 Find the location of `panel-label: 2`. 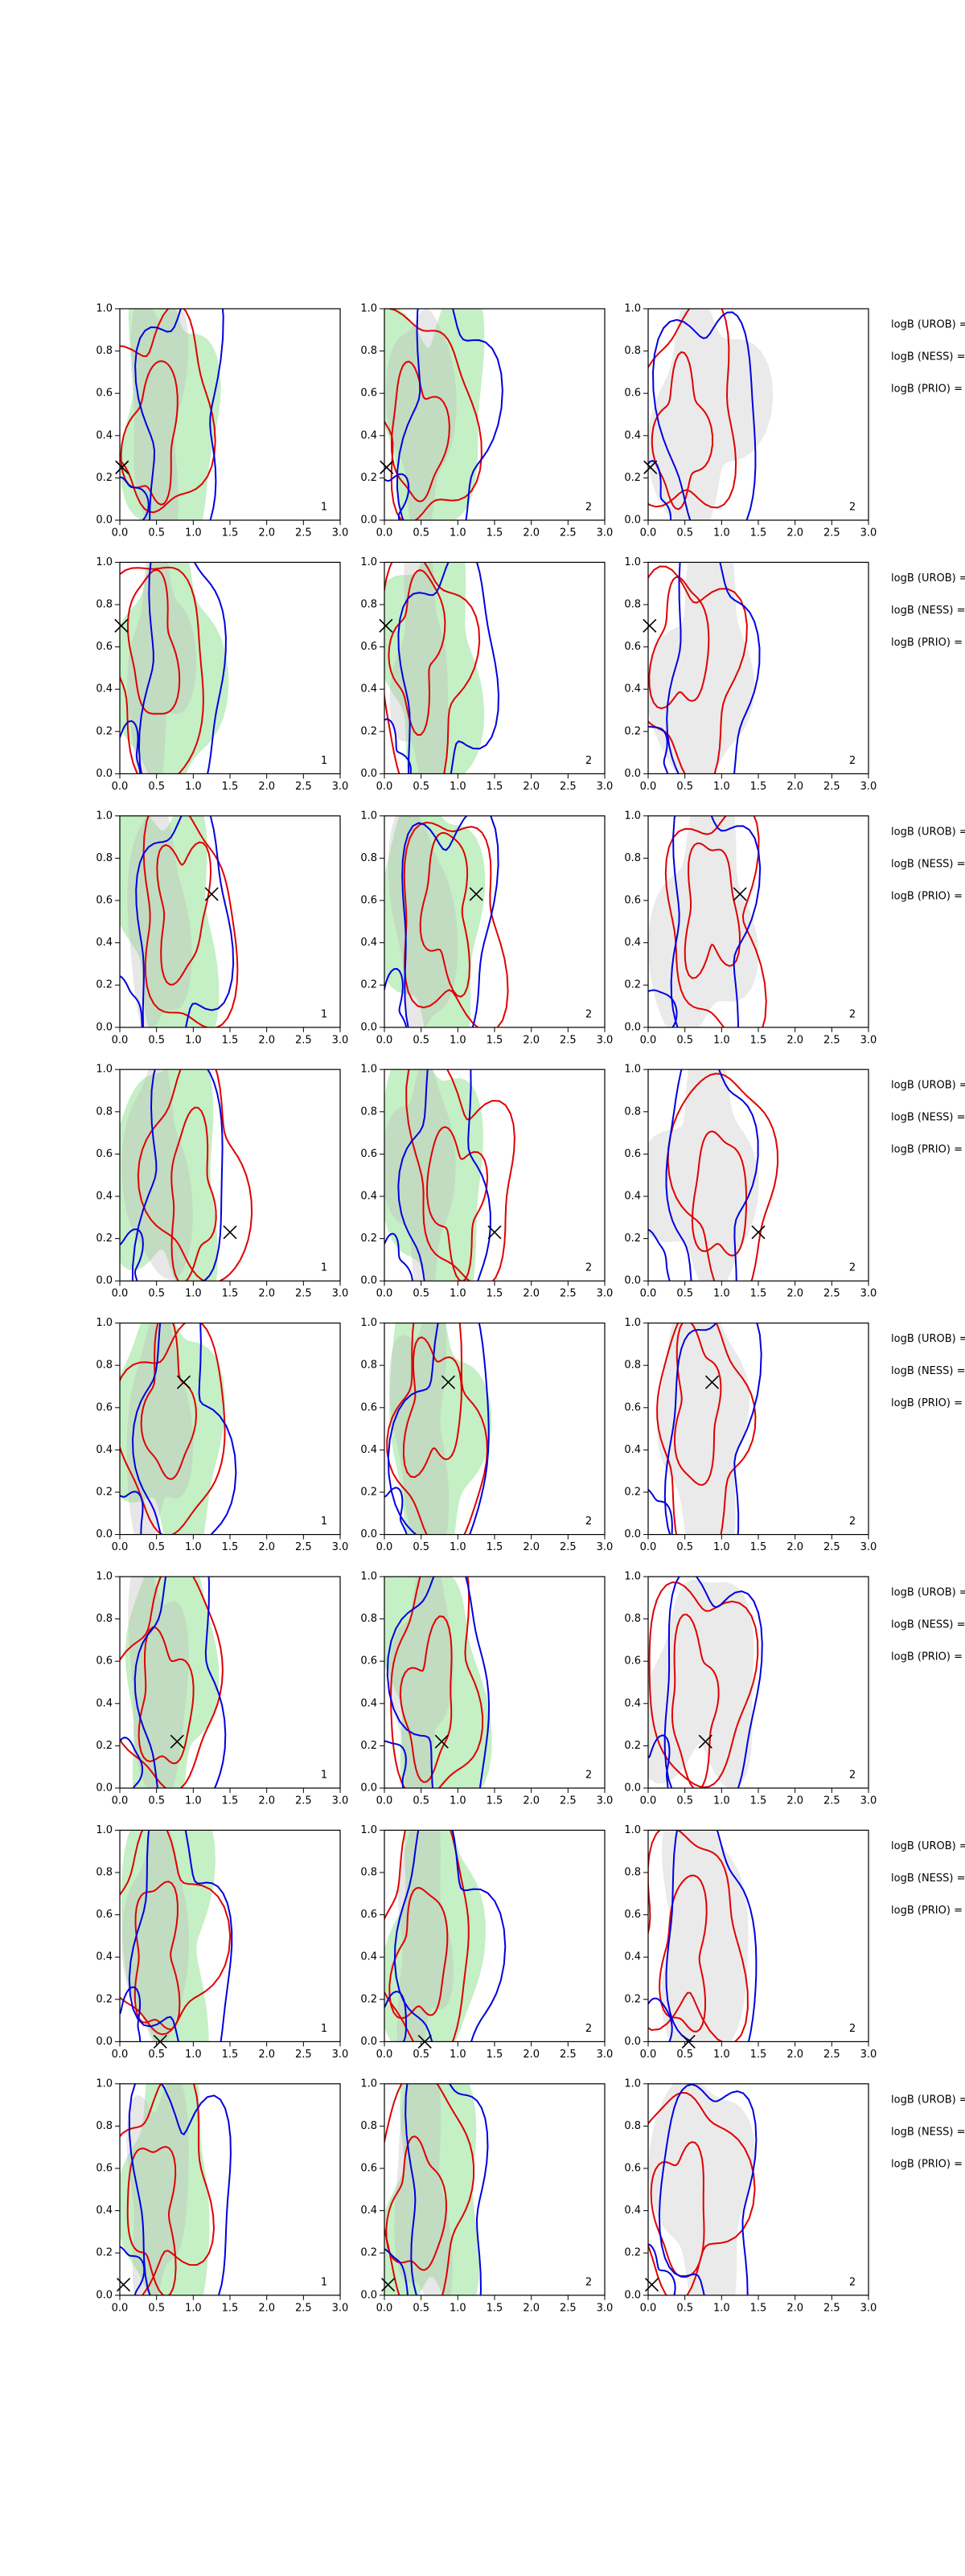

panel-label: 2 is located at coordinates (852, 1776).